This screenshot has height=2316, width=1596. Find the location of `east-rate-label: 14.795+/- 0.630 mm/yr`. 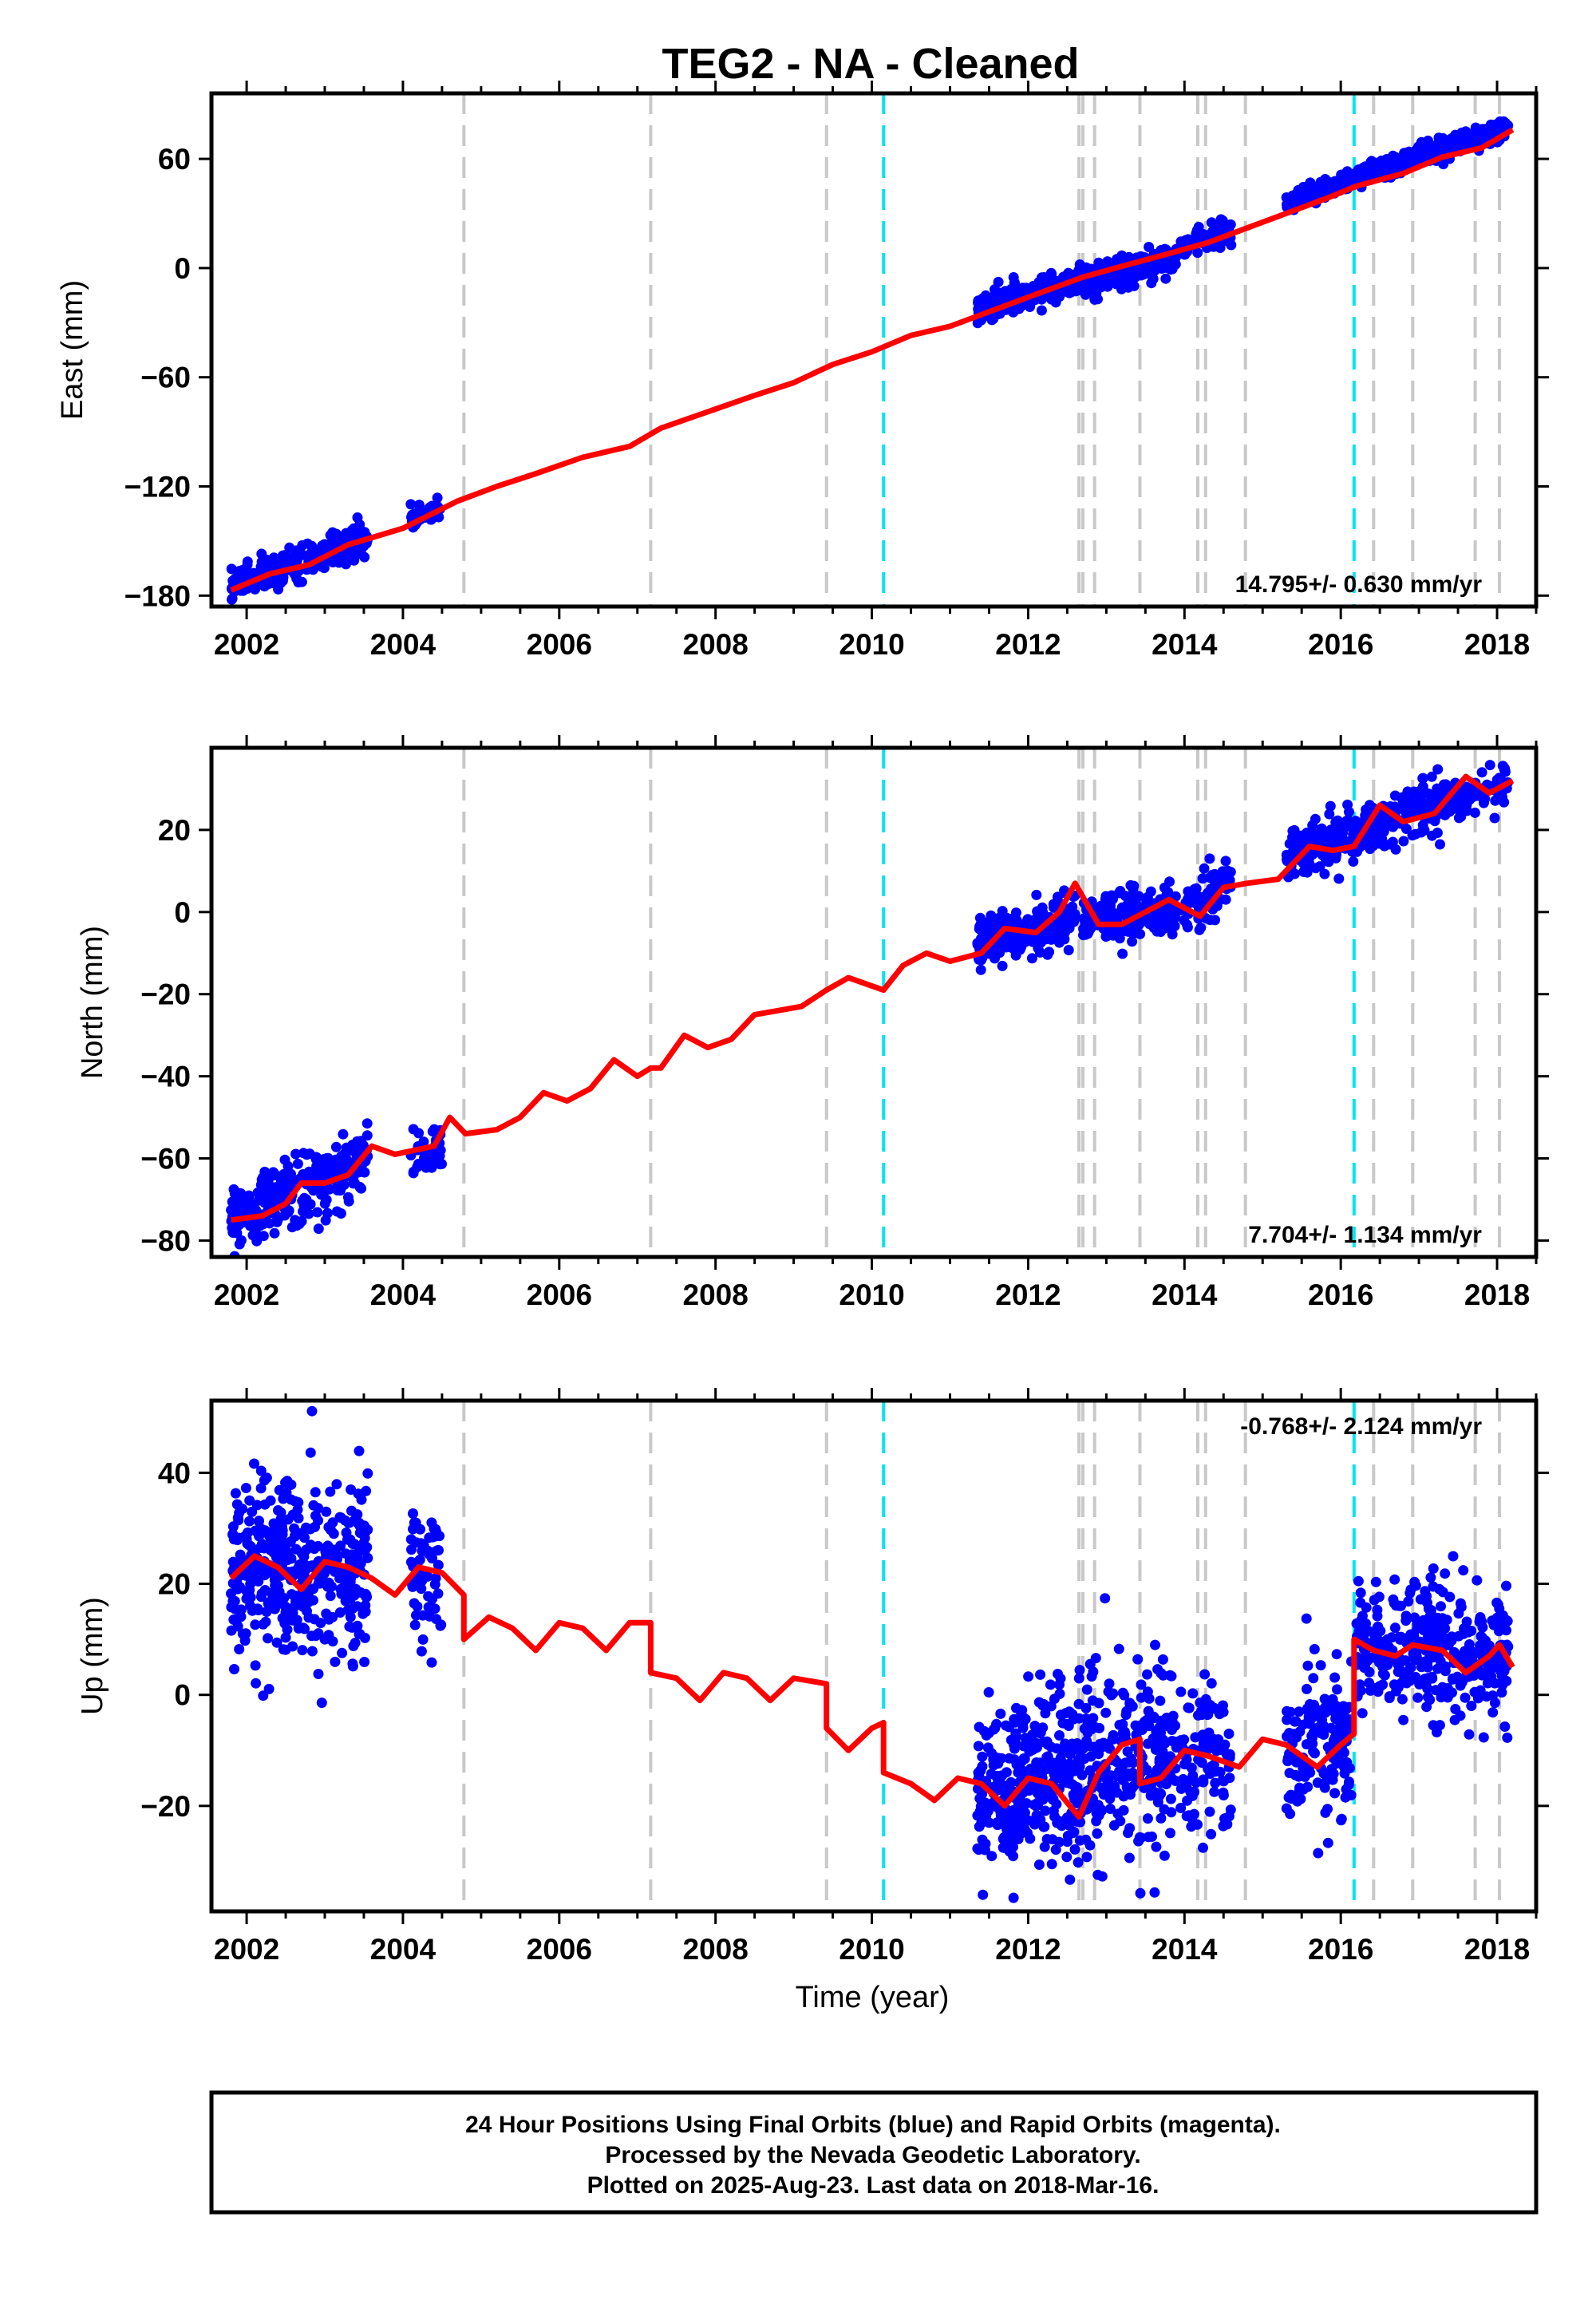

east-rate-label: 14.795+/- 0.630 mm/yr is located at coordinates (1359, 584).